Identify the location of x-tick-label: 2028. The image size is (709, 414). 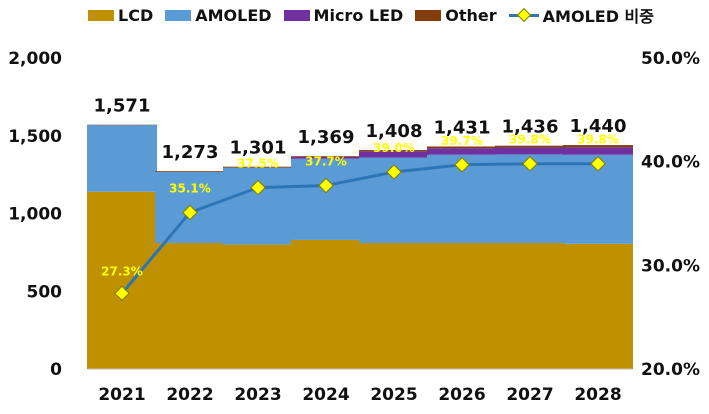
(597, 395).